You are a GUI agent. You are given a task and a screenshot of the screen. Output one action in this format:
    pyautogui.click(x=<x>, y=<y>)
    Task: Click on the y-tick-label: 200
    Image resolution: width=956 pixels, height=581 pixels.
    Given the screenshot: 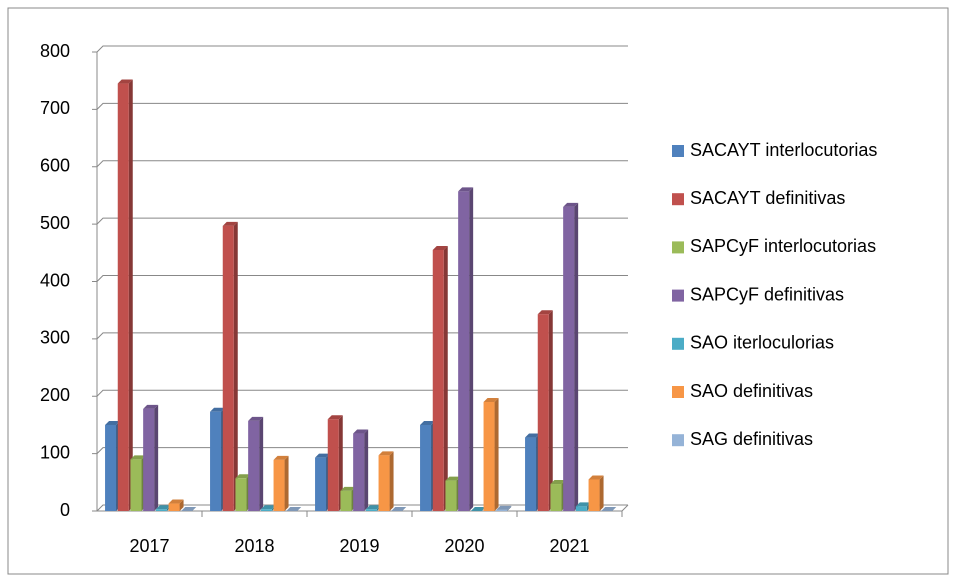 What is the action you would take?
    pyautogui.click(x=55, y=395)
    